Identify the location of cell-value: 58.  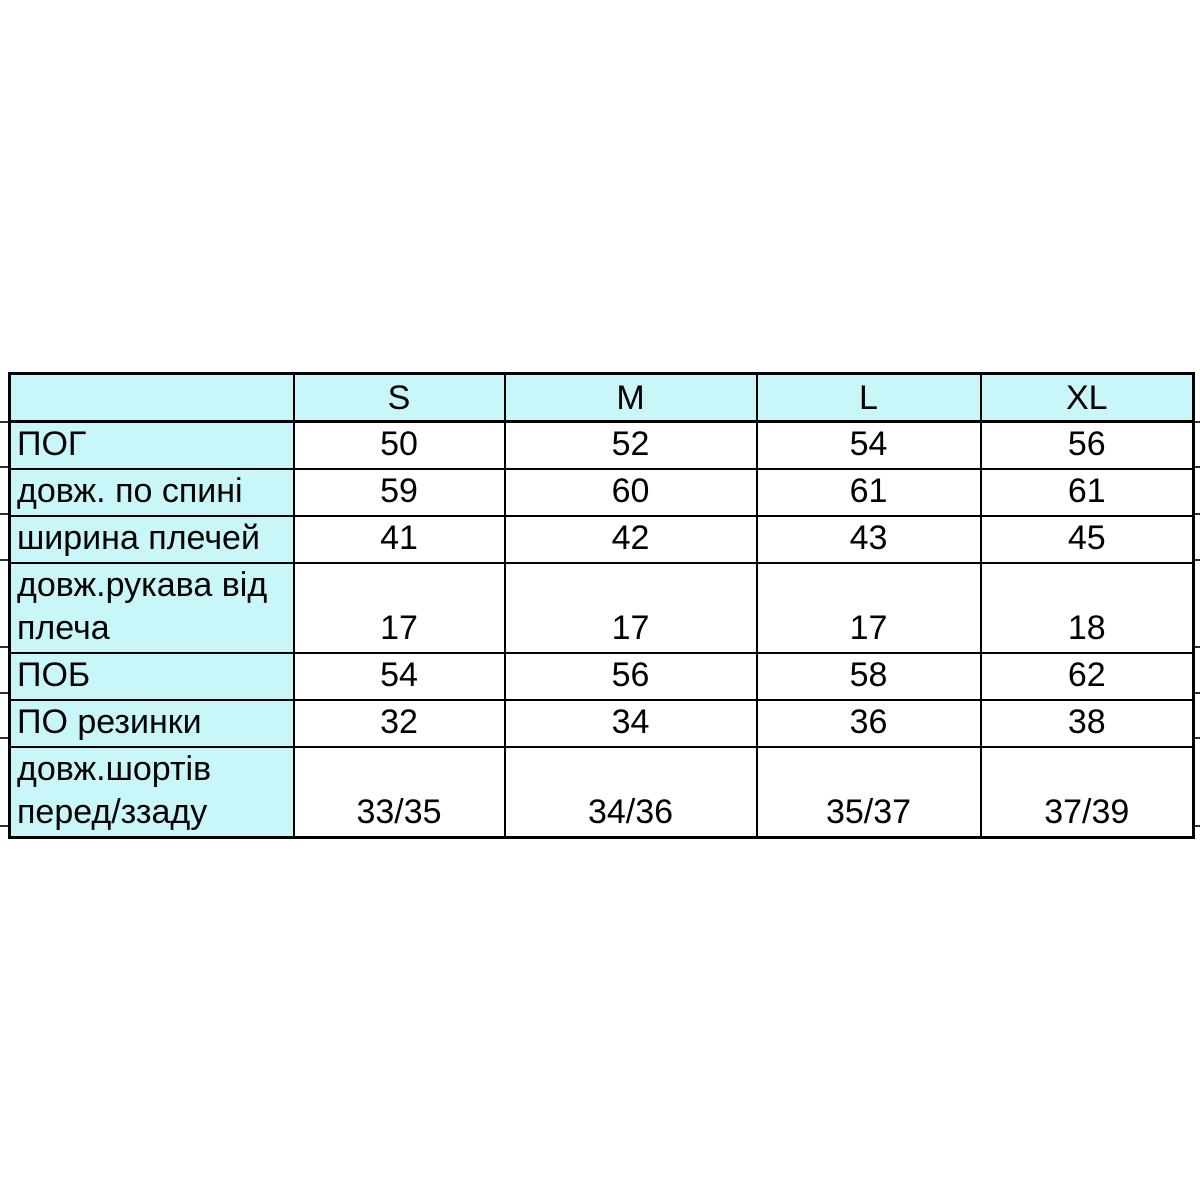
(868, 676).